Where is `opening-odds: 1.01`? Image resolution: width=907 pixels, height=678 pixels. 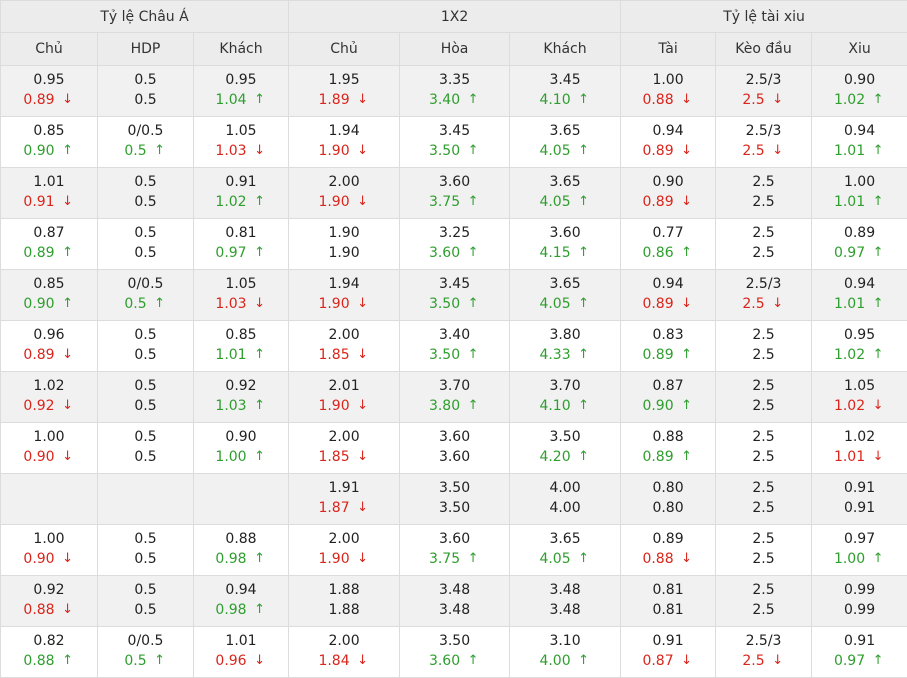 opening-odds: 1.01 is located at coordinates (48, 182).